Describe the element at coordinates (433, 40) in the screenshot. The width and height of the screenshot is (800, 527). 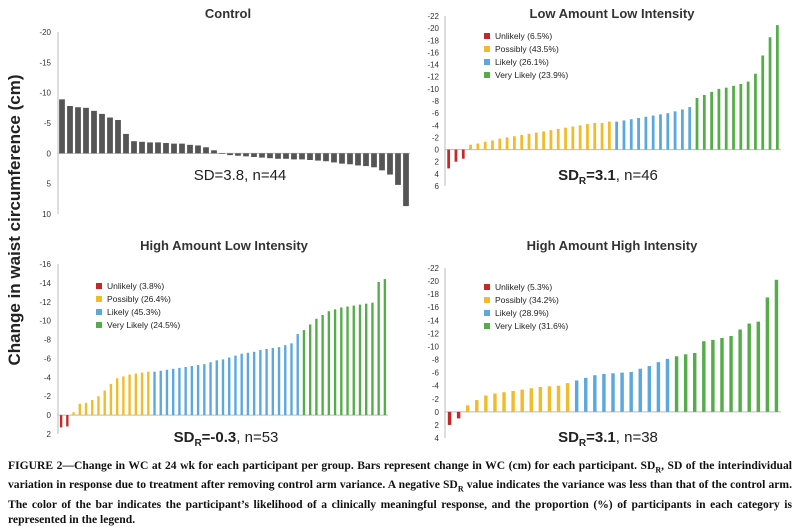
I see `y-tick-label: -18` at that location.